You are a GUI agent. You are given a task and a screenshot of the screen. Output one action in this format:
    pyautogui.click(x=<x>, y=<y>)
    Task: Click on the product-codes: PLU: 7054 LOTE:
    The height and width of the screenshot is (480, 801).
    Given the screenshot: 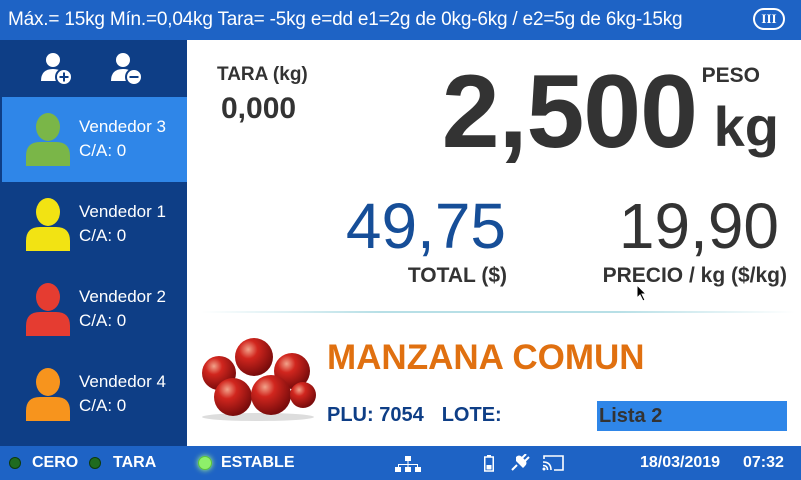 What is the action you would take?
    pyautogui.click(x=414, y=415)
    